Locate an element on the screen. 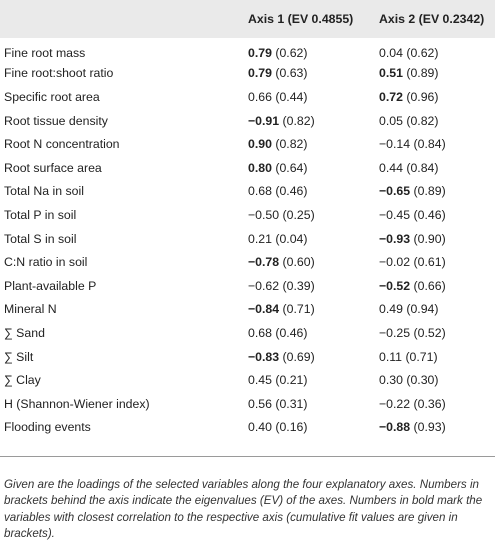 Image resolution: width=495 pixels, height=543 pixels. axis-1-loading: 0.90 is located at coordinates (260, 144).